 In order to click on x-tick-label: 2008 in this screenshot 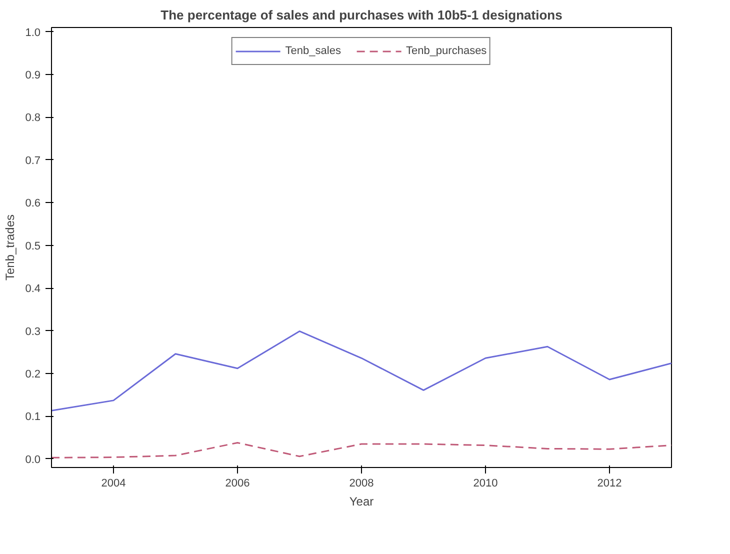, I will do `click(361, 484)`.